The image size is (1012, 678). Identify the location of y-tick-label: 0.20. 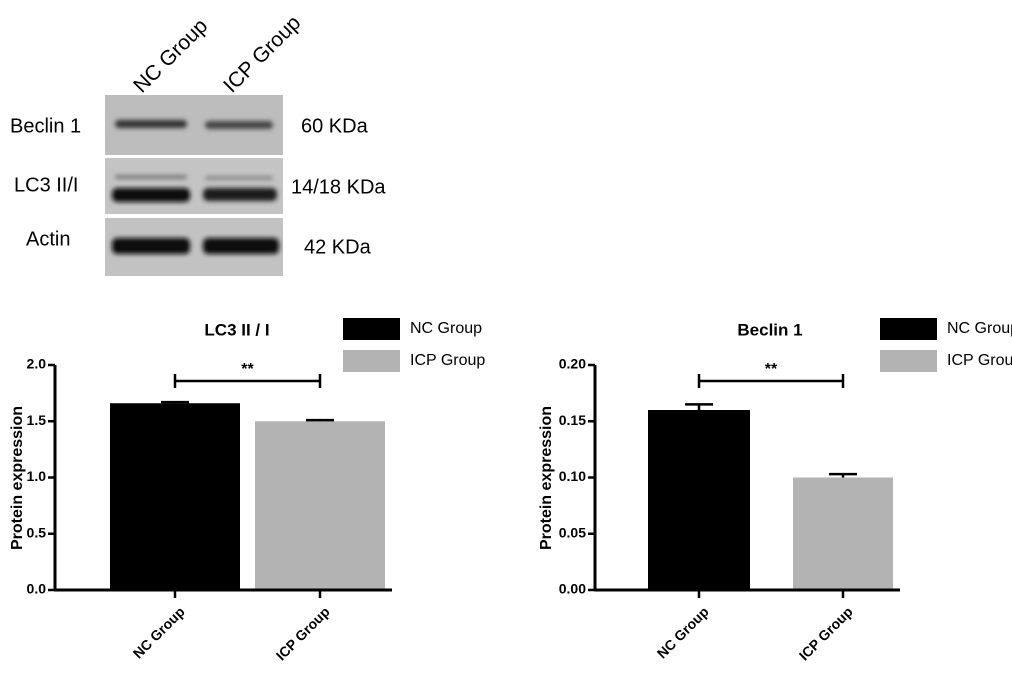
(572, 364).